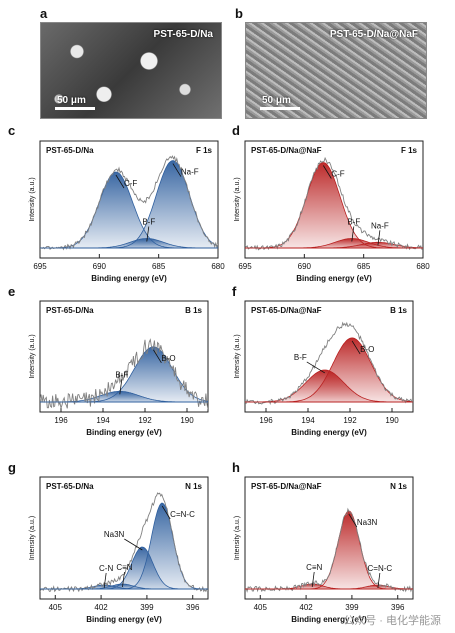 This screenshot has height=633, width=455. Describe the element at coordinates (237, 199) in the screenshot. I see `y-axis-label-d: Intensity (a.u.)` at that location.